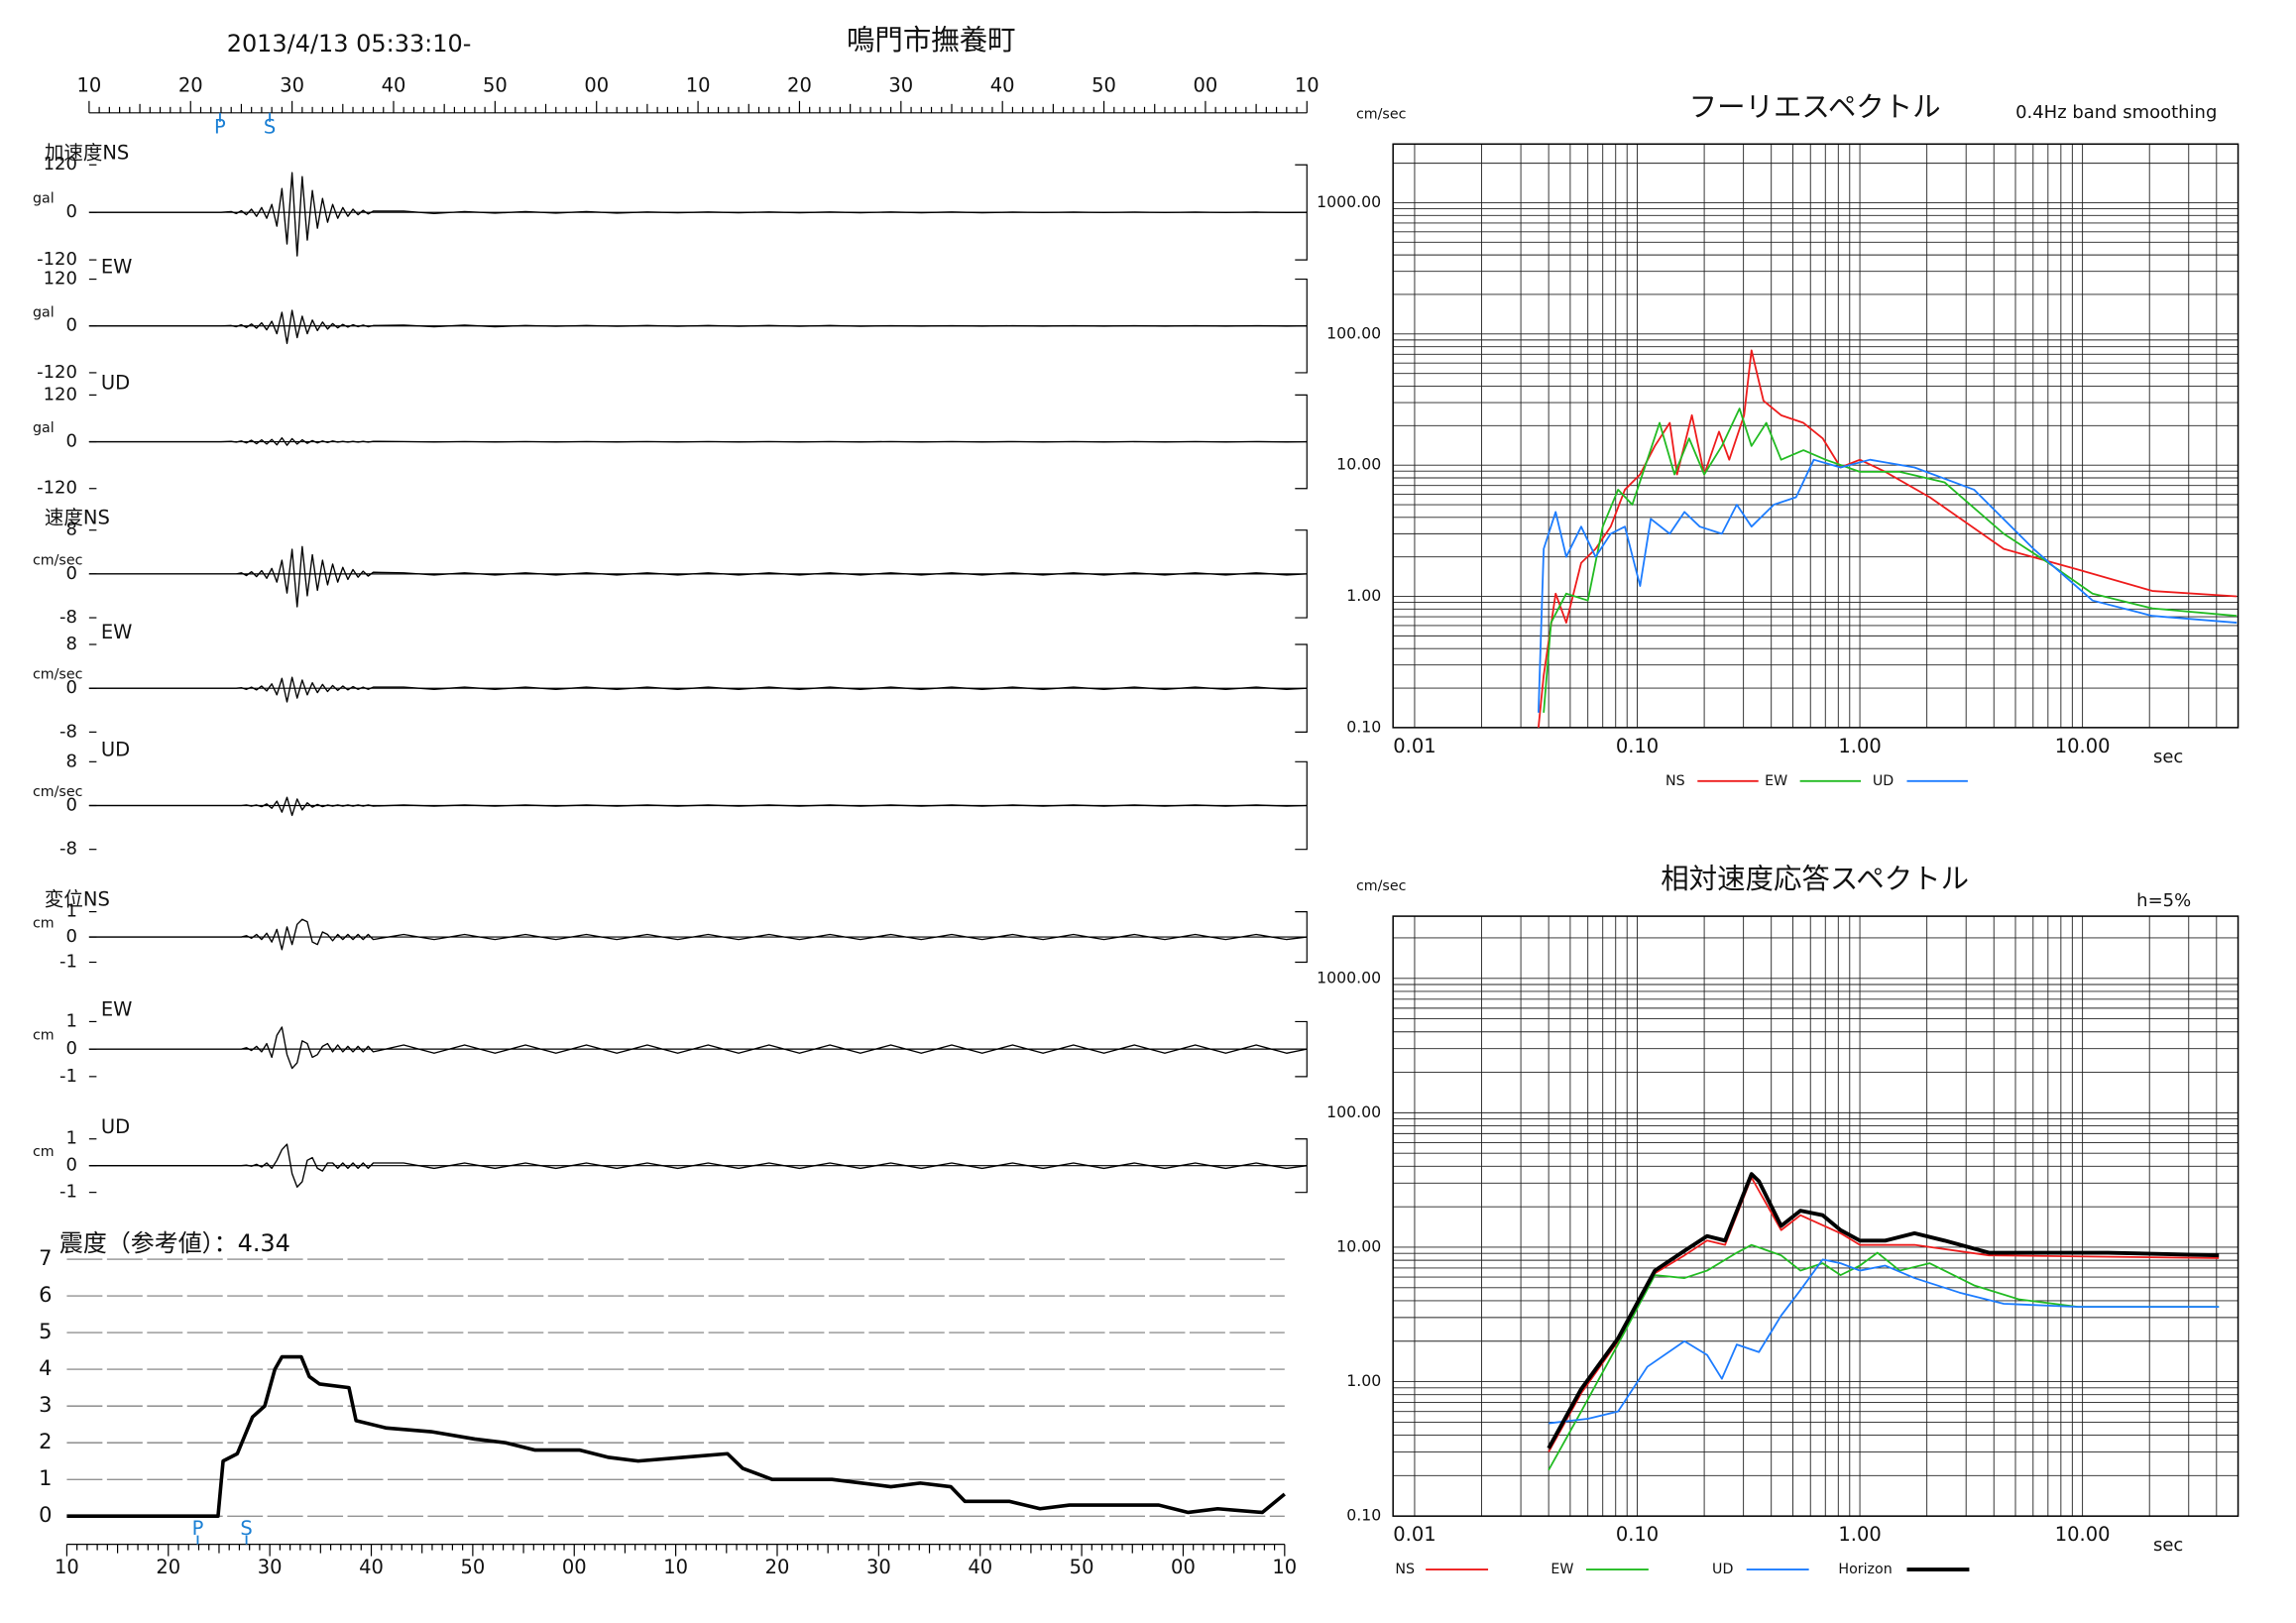 The width and height of the screenshot is (2296, 1623). I want to click on trace-label: 速度NS, so click(77, 517).